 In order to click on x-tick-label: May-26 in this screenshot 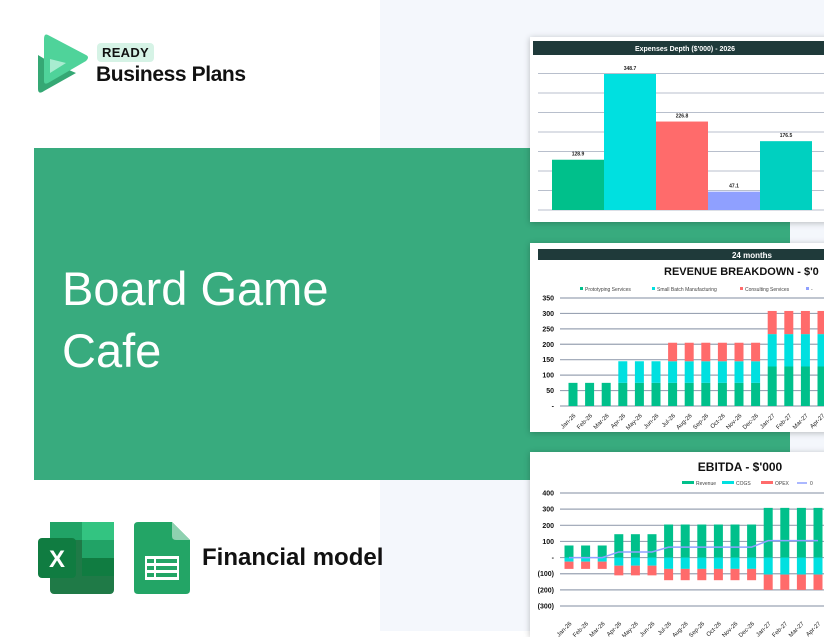, I will do `click(630, 629)`.